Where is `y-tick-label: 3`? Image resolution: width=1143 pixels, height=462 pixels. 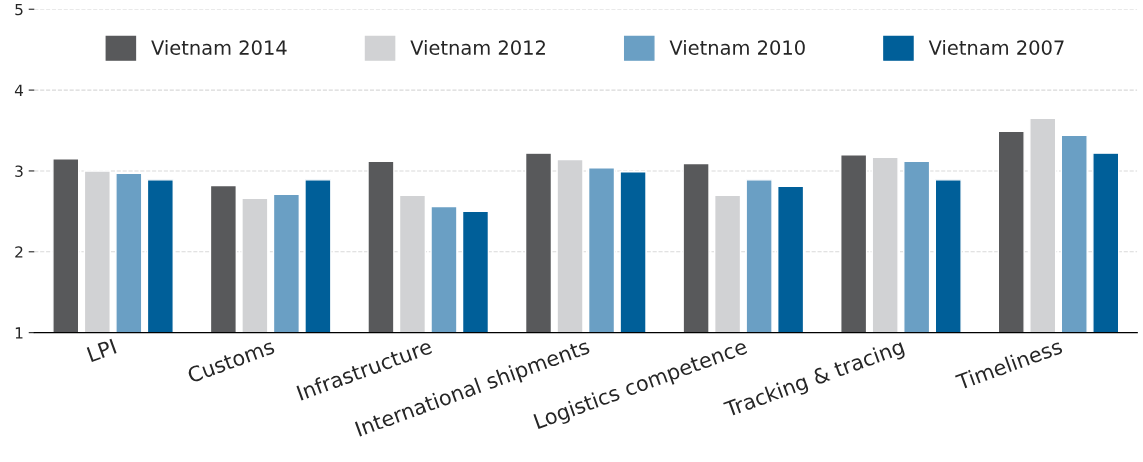 y-tick-label: 3 is located at coordinates (19, 171).